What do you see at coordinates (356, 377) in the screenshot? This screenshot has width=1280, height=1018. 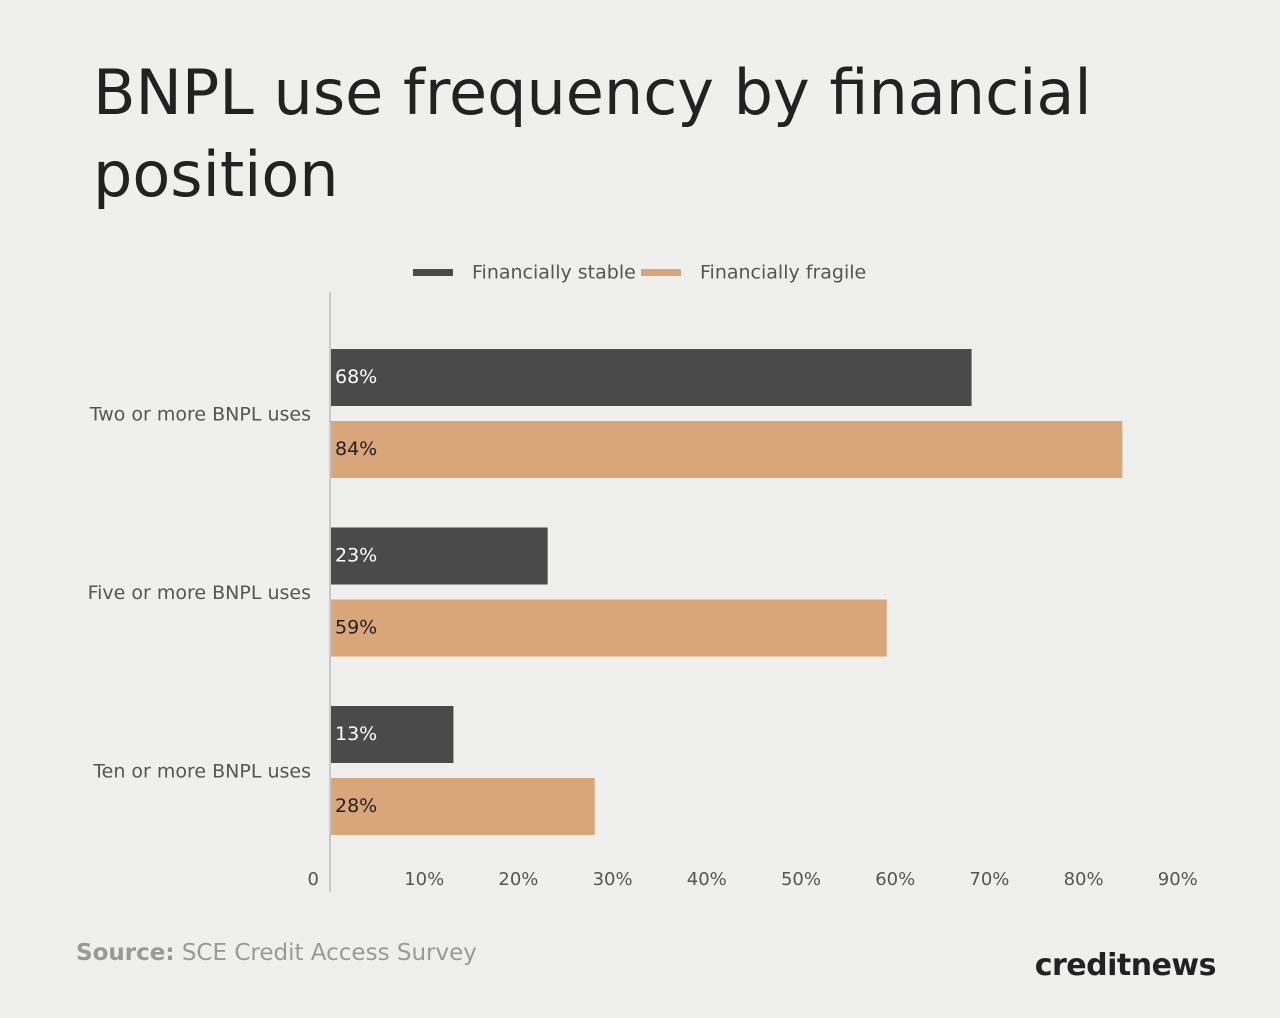 I see `data-label: 68%` at bounding box center [356, 377].